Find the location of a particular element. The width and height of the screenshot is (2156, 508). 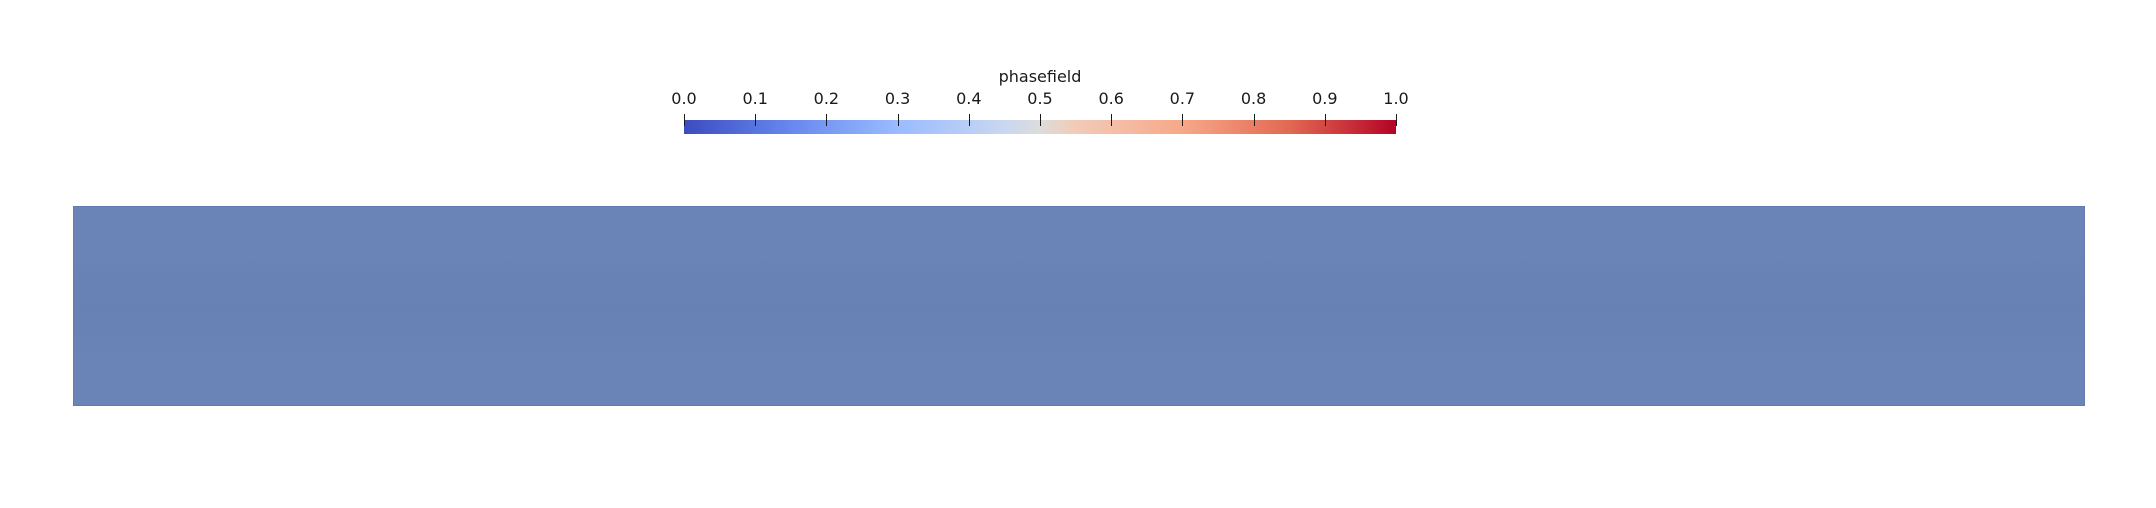

legend-tick-label: 0.6 is located at coordinates (1111, 98).